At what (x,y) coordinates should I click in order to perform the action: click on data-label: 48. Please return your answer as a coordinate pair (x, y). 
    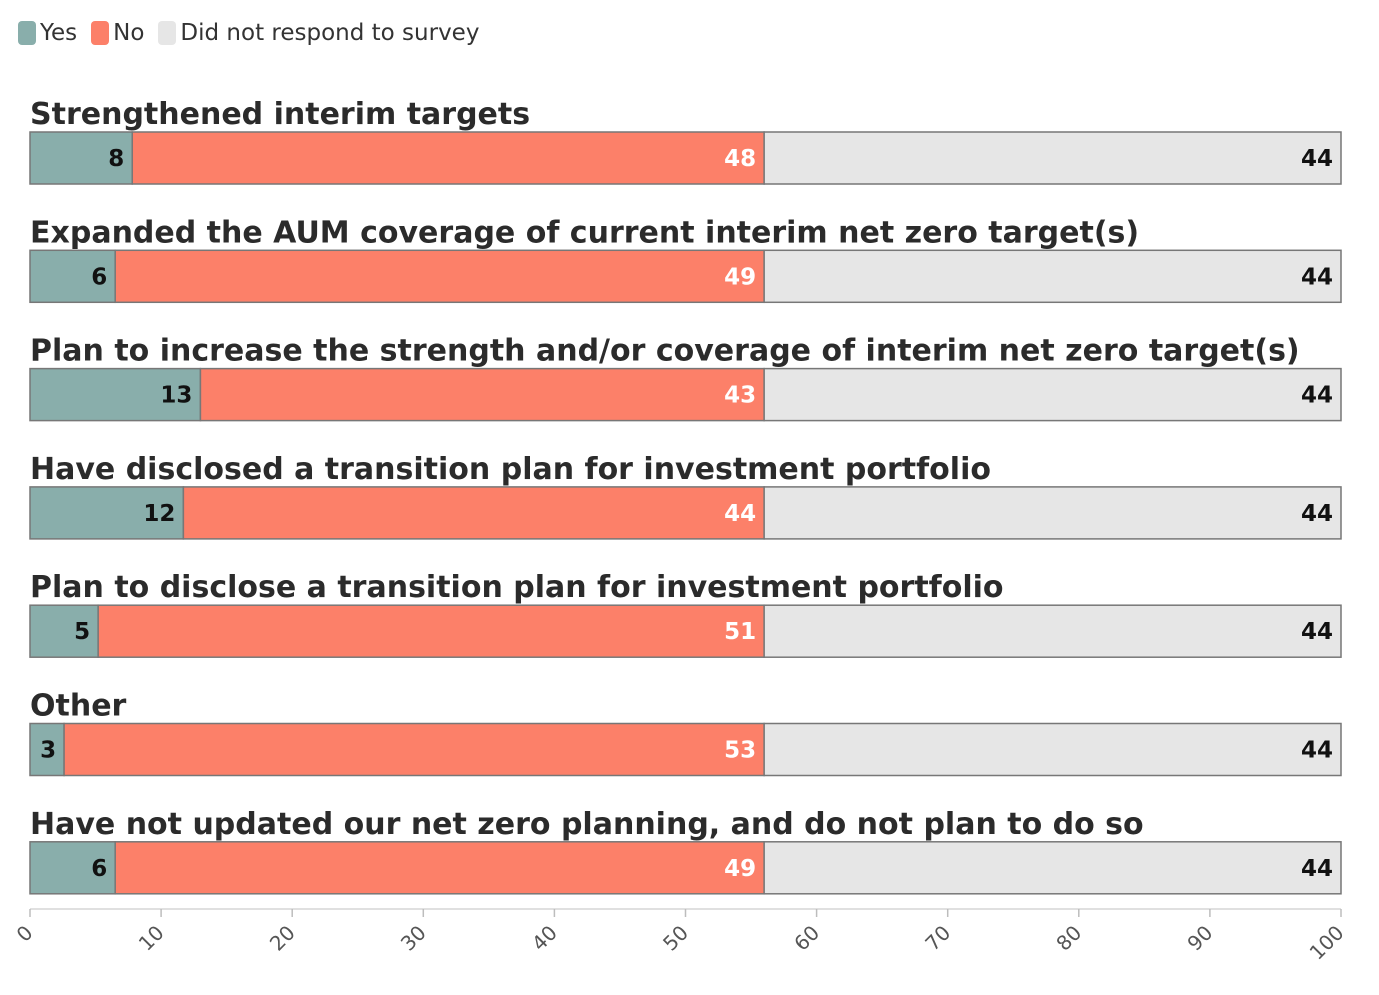
    Looking at the image, I should click on (740, 159).